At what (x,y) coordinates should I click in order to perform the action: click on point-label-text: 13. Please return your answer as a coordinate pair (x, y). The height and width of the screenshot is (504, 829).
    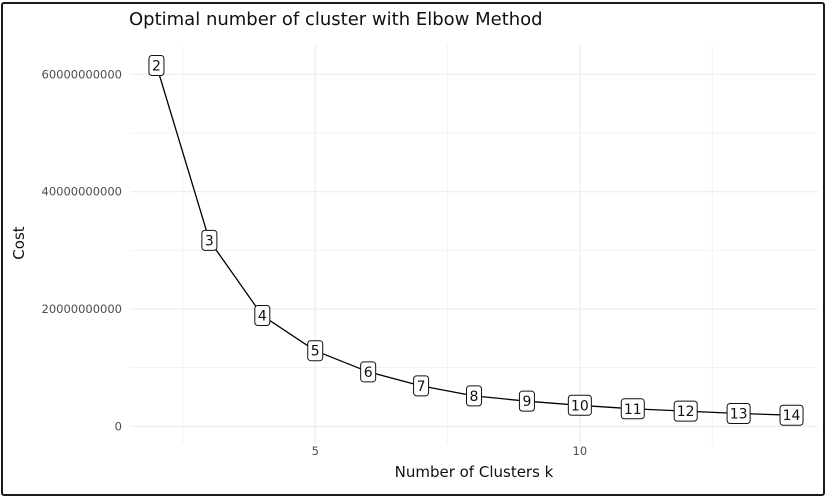
    Looking at the image, I should click on (739, 414).